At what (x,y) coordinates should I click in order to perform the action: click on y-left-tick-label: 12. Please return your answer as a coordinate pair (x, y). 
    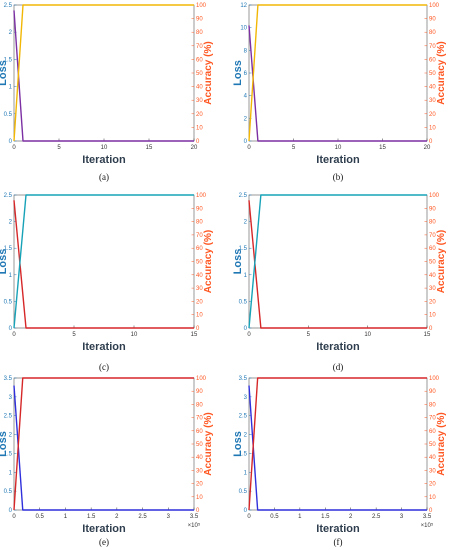
    Looking at the image, I should click on (243, 6).